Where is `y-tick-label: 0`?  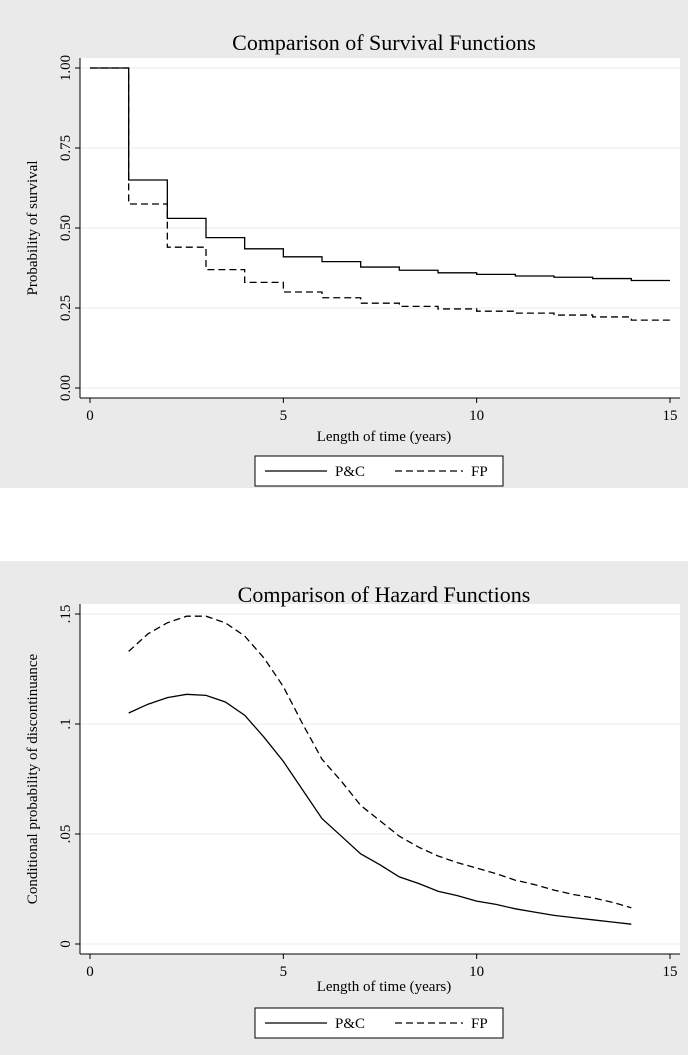
y-tick-label: 0 is located at coordinates (66, 944).